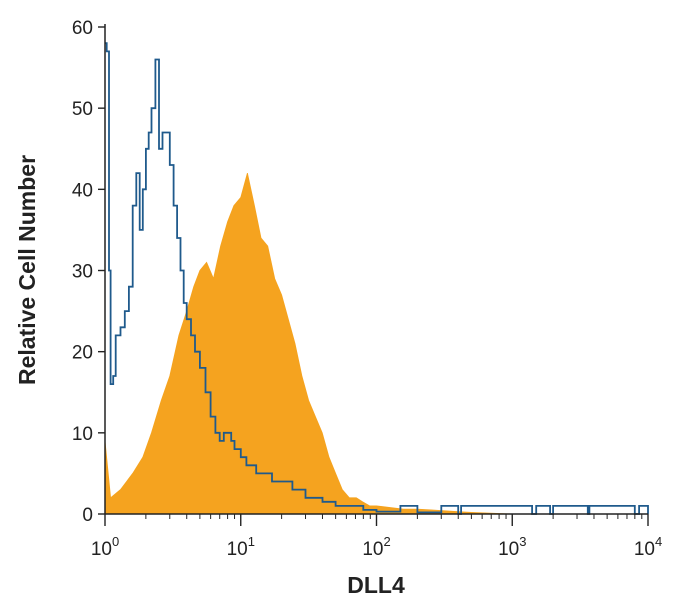 The height and width of the screenshot is (616, 676). I want to click on x-axis-title: DLL4, so click(376, 585).